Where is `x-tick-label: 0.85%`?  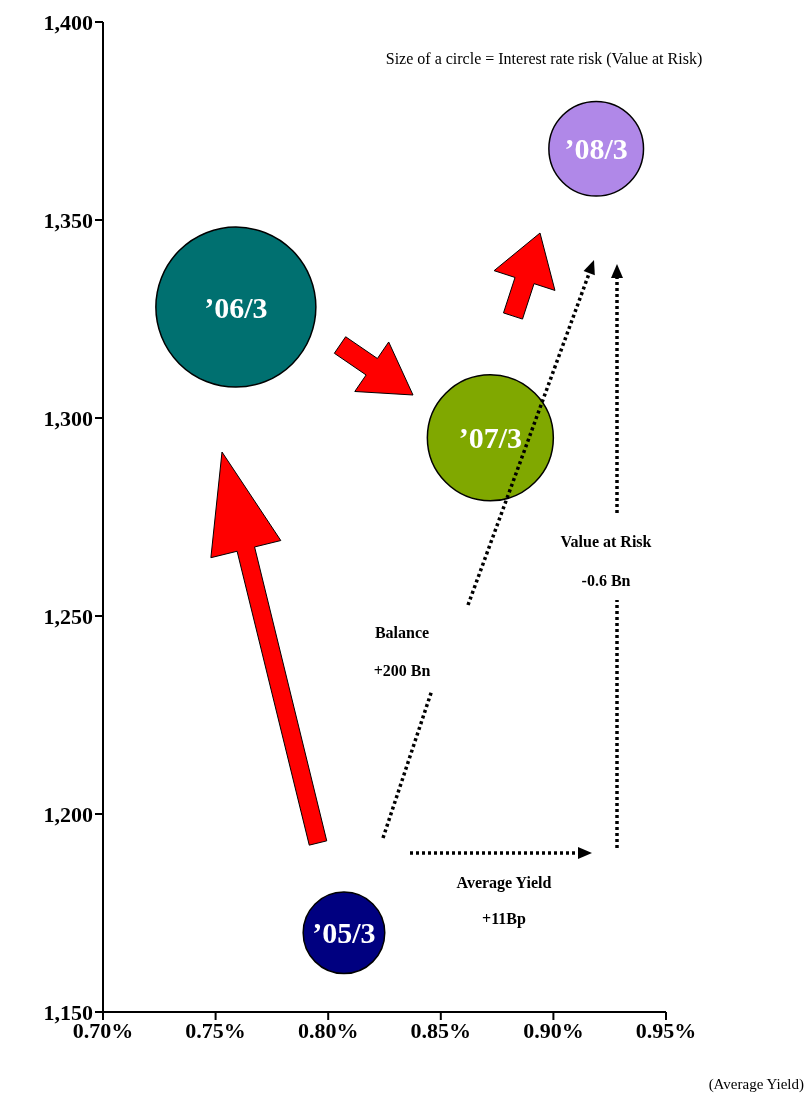
x-tick-label: 0.85% is located at coordinates (441, 1030).